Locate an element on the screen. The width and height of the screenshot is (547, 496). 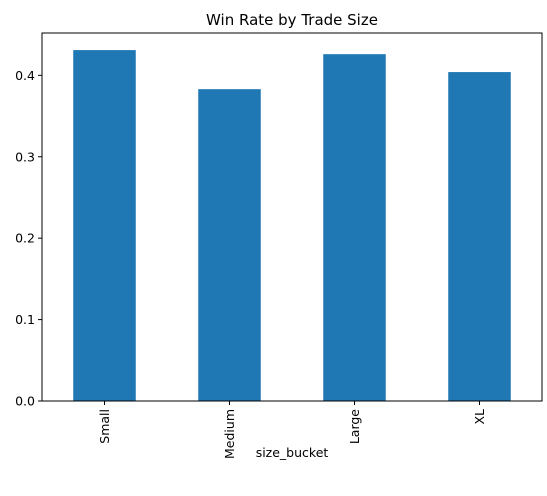
bar-small is located at coordinates (104, 225).